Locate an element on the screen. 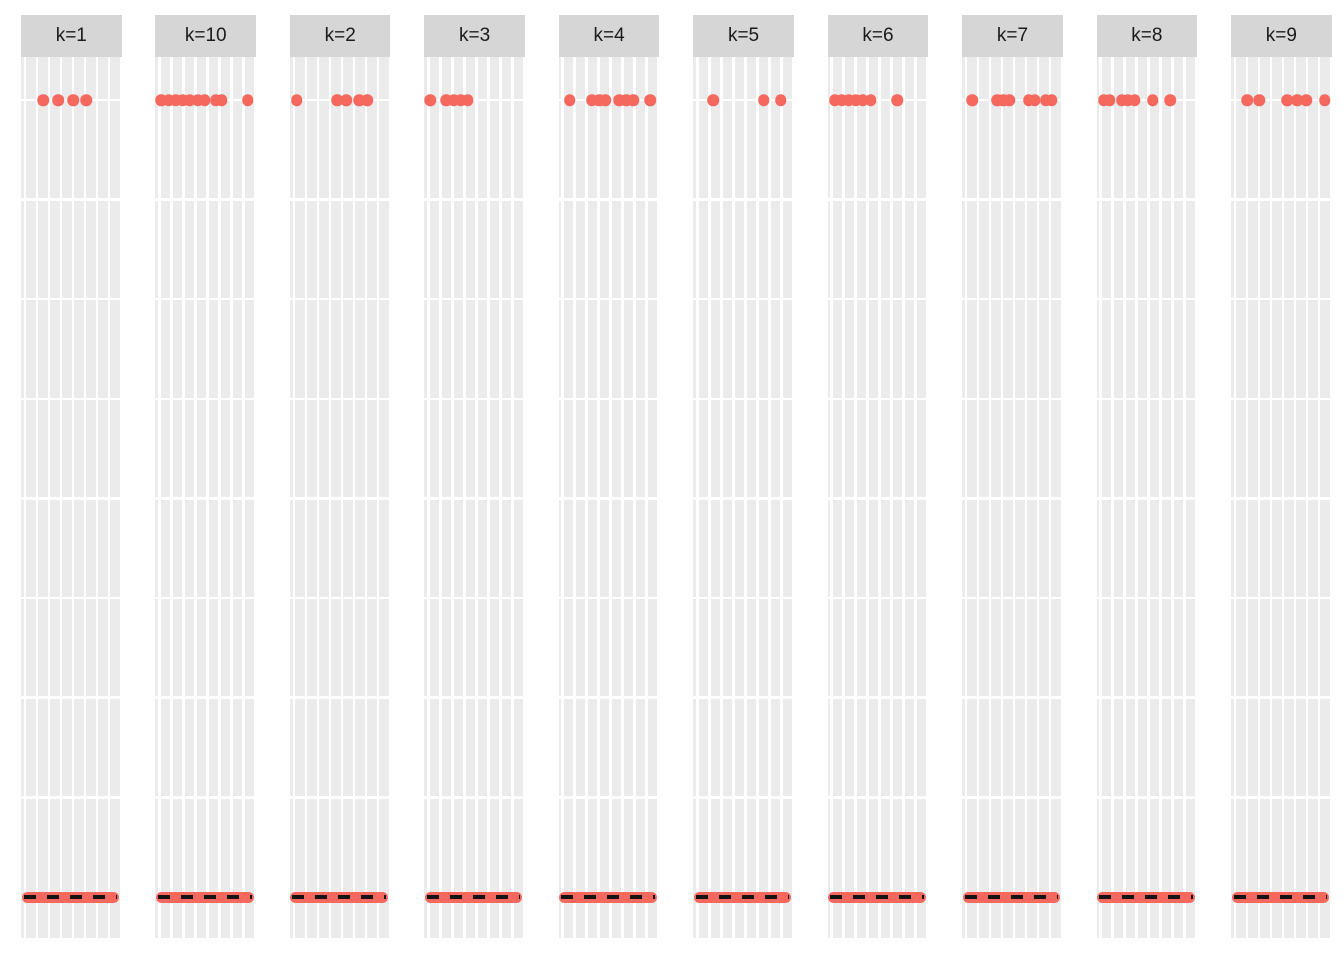  facet-strip-label: k=4 is located at coordinates (609, 35).